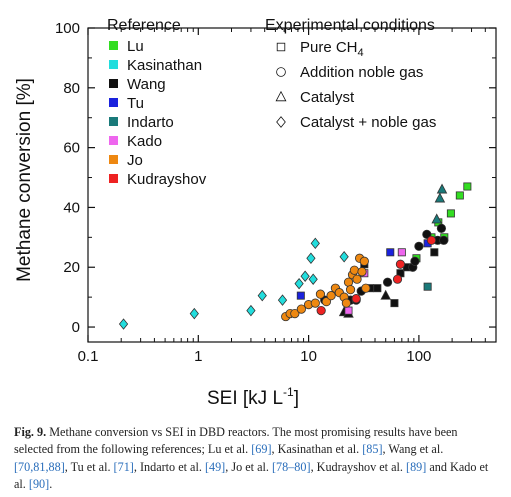 The image size is (511, 497). Describe the element at coordinates (291, 466) in the screenshot. I see `reference-link: [78–80]` at that location.